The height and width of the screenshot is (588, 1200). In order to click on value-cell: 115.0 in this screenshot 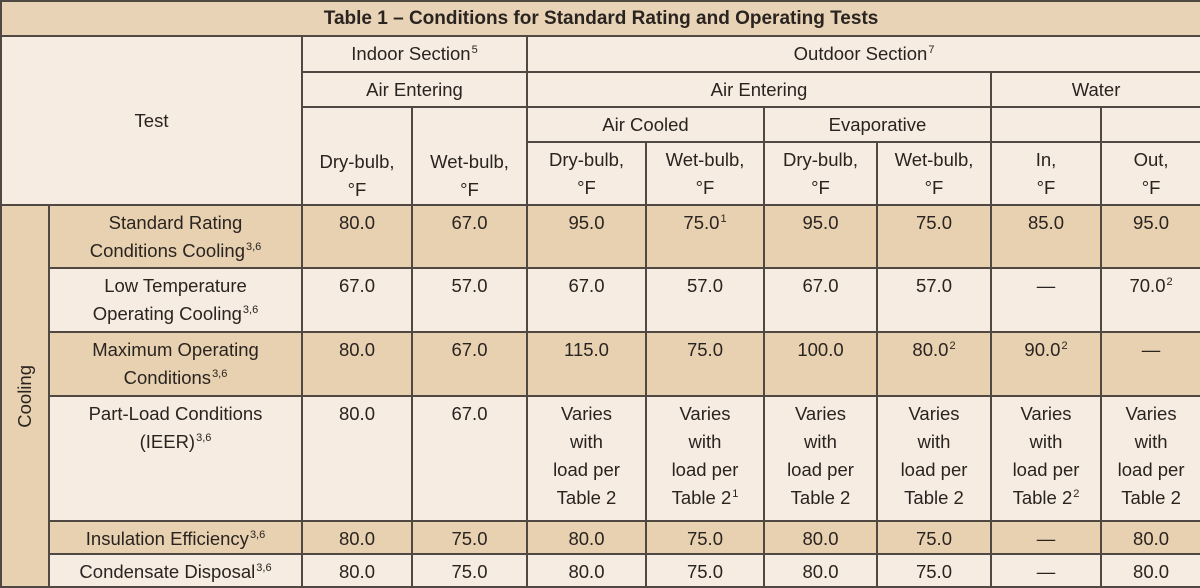, I will do `click(586, 364)`.